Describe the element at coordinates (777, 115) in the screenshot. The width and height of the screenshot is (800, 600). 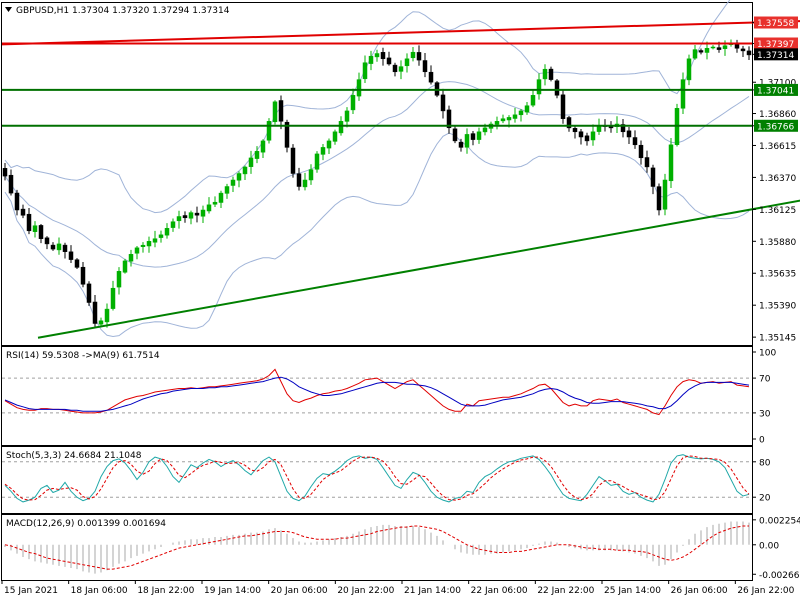
I see `price-tick-label: 1.36860` at that location.